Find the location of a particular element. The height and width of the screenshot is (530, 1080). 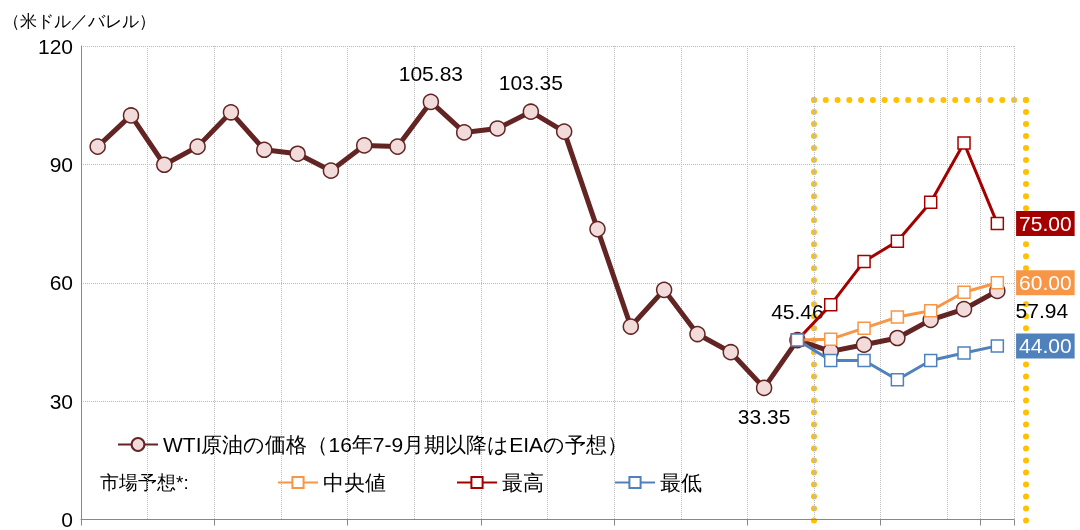

legend-label: 最高 is located at coordinates (523, 482).